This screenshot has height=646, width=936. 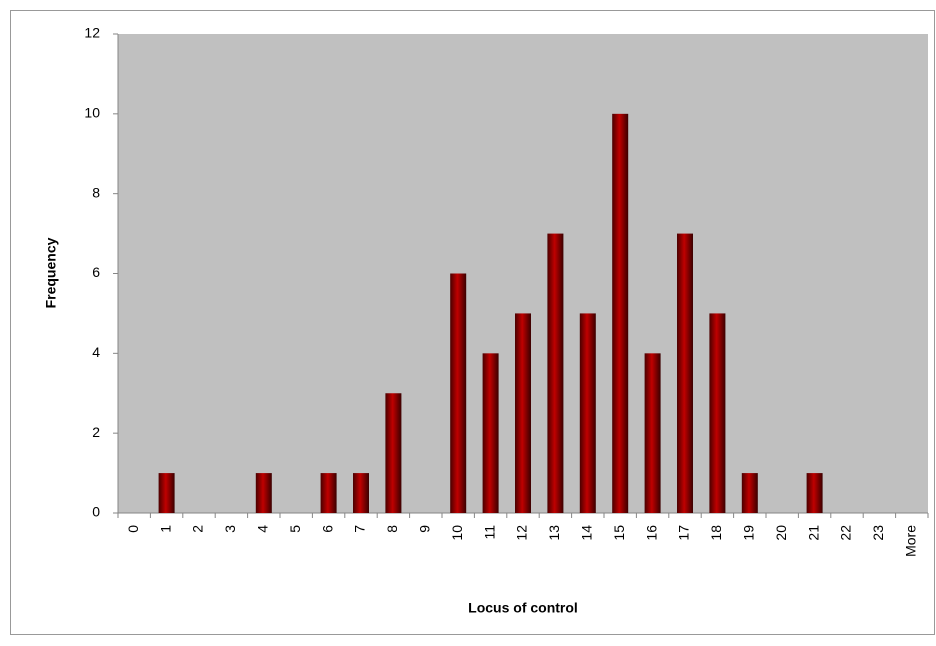 I want to click on x-tick-label: 0, so click(x=133, y=529).